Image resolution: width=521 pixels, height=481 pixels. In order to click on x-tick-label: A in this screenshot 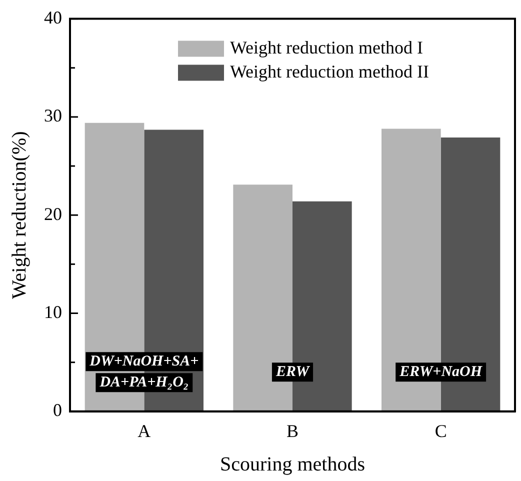, I will do `click(144, 430)`.